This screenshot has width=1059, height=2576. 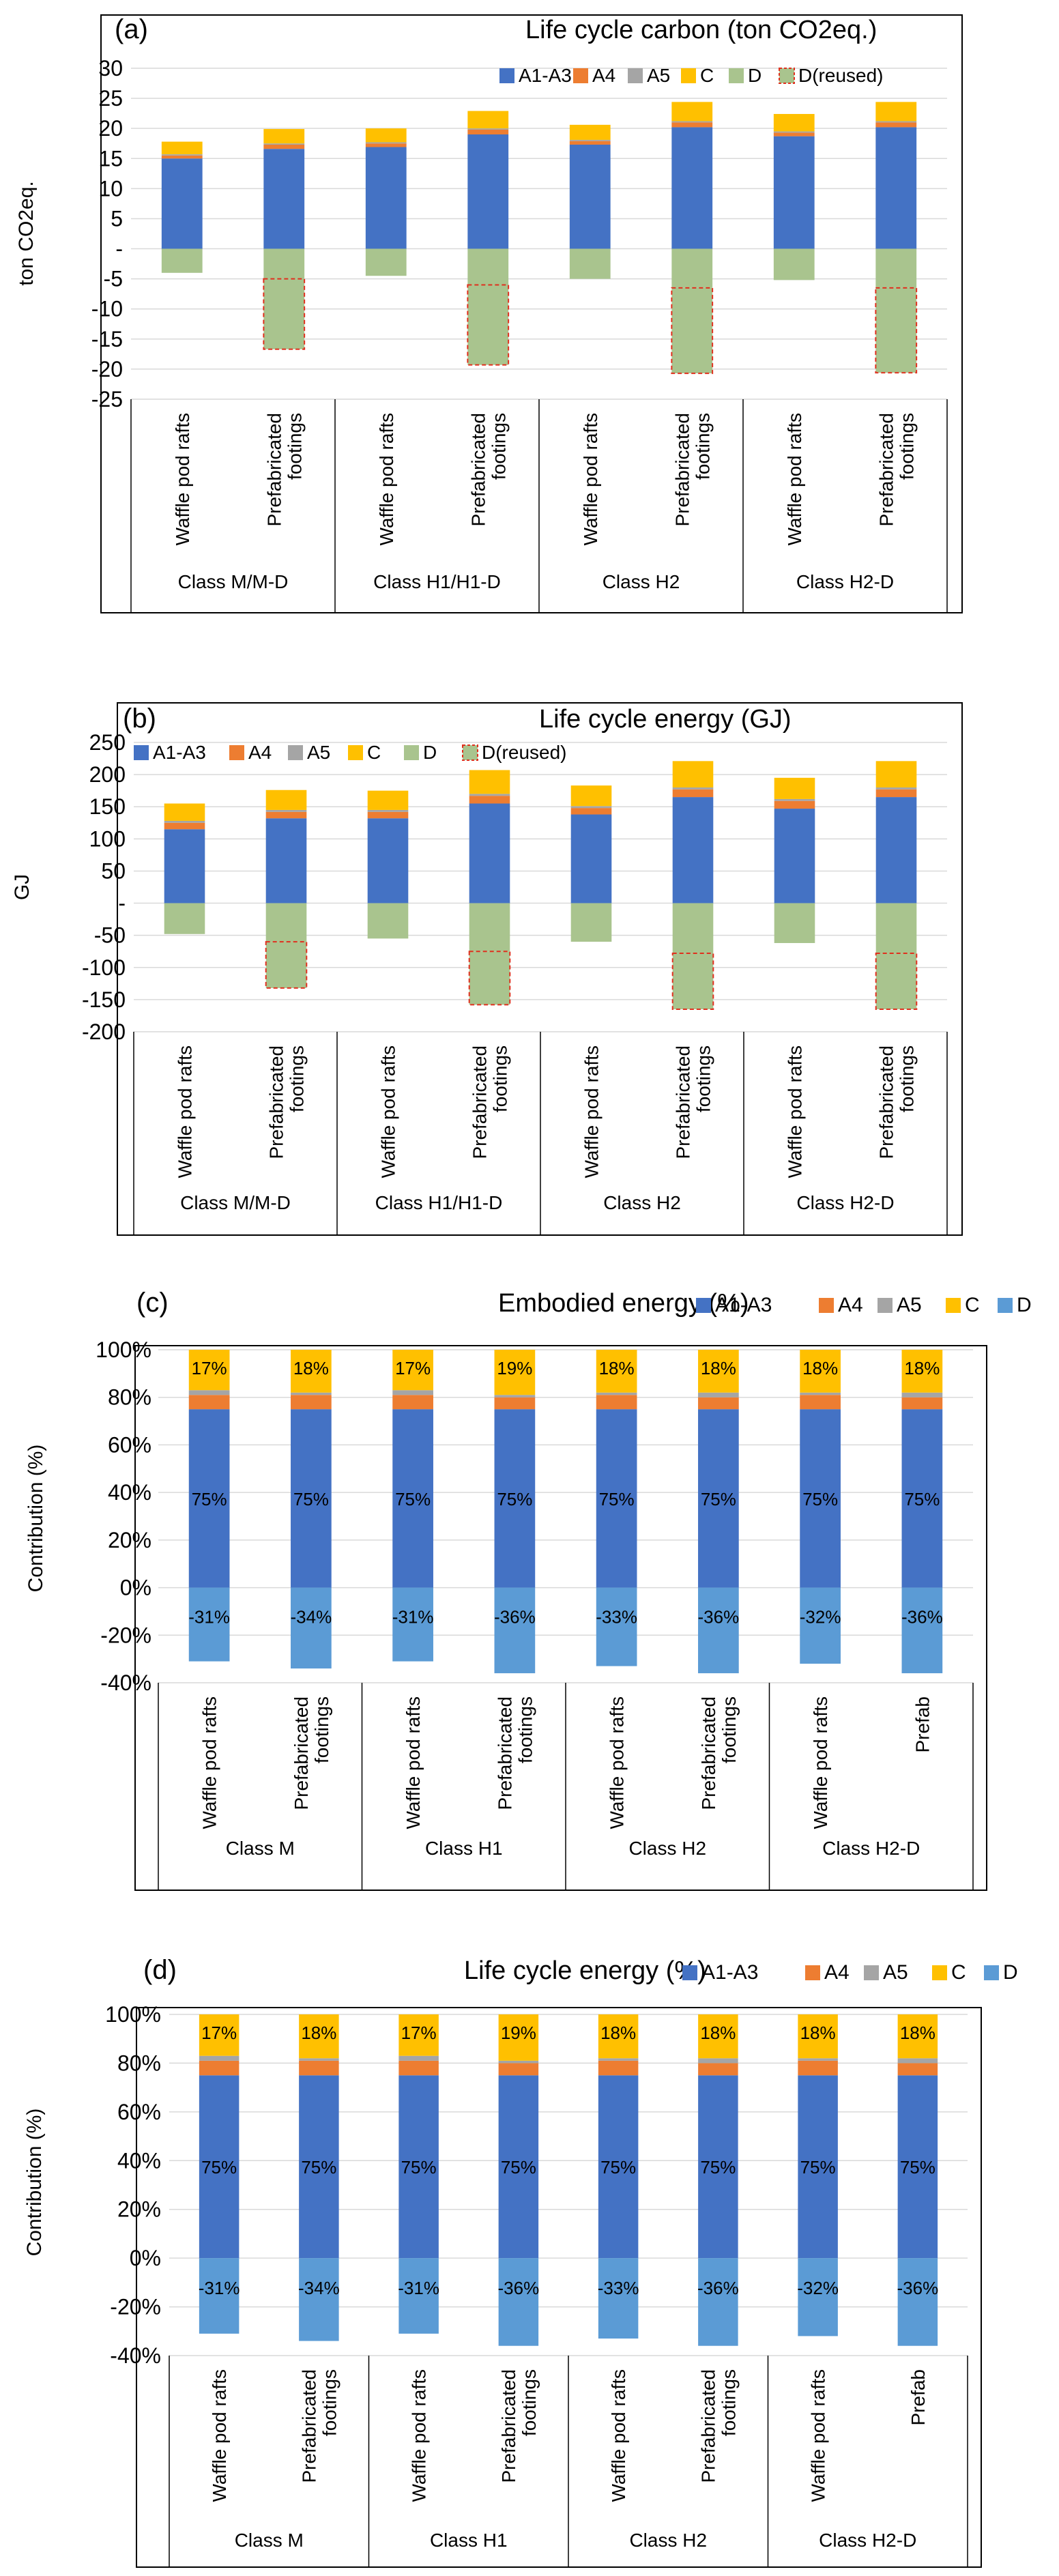 What do you see at coordinates (917, 2180) in the screenshot?
I see `bar-stack-8: 18% 75% -36%` at bounding box center [917, 2180].